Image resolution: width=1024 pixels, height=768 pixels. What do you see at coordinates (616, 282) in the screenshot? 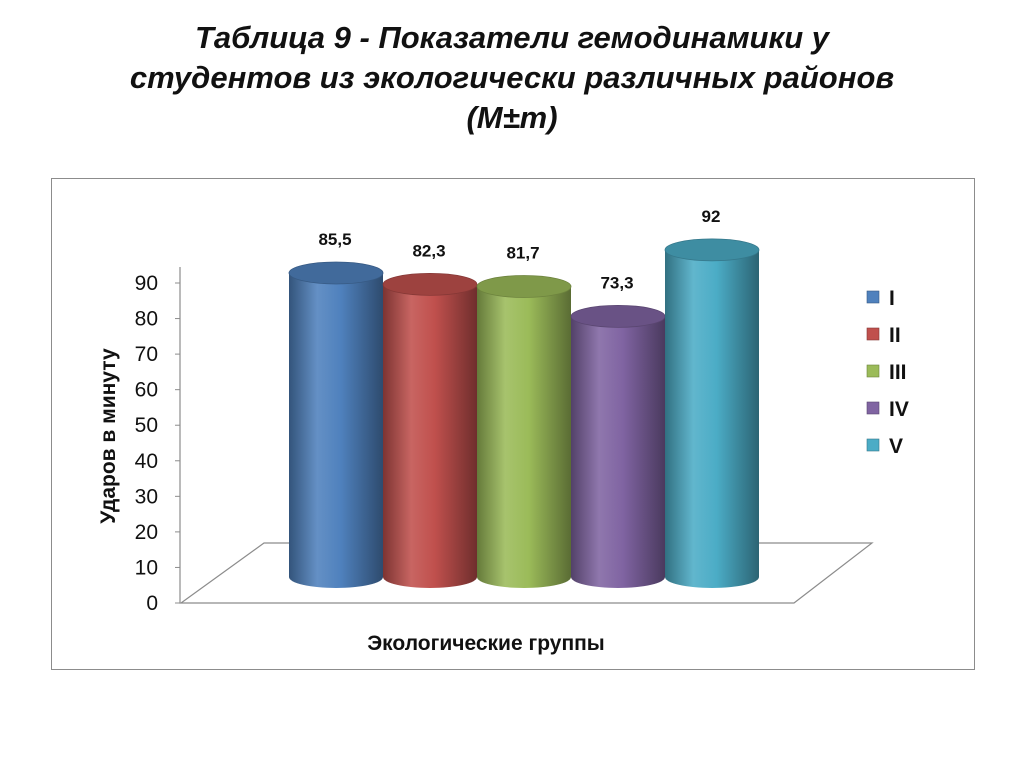
I see `data-label-IV: 73,3` at bounding box center [616, 282].